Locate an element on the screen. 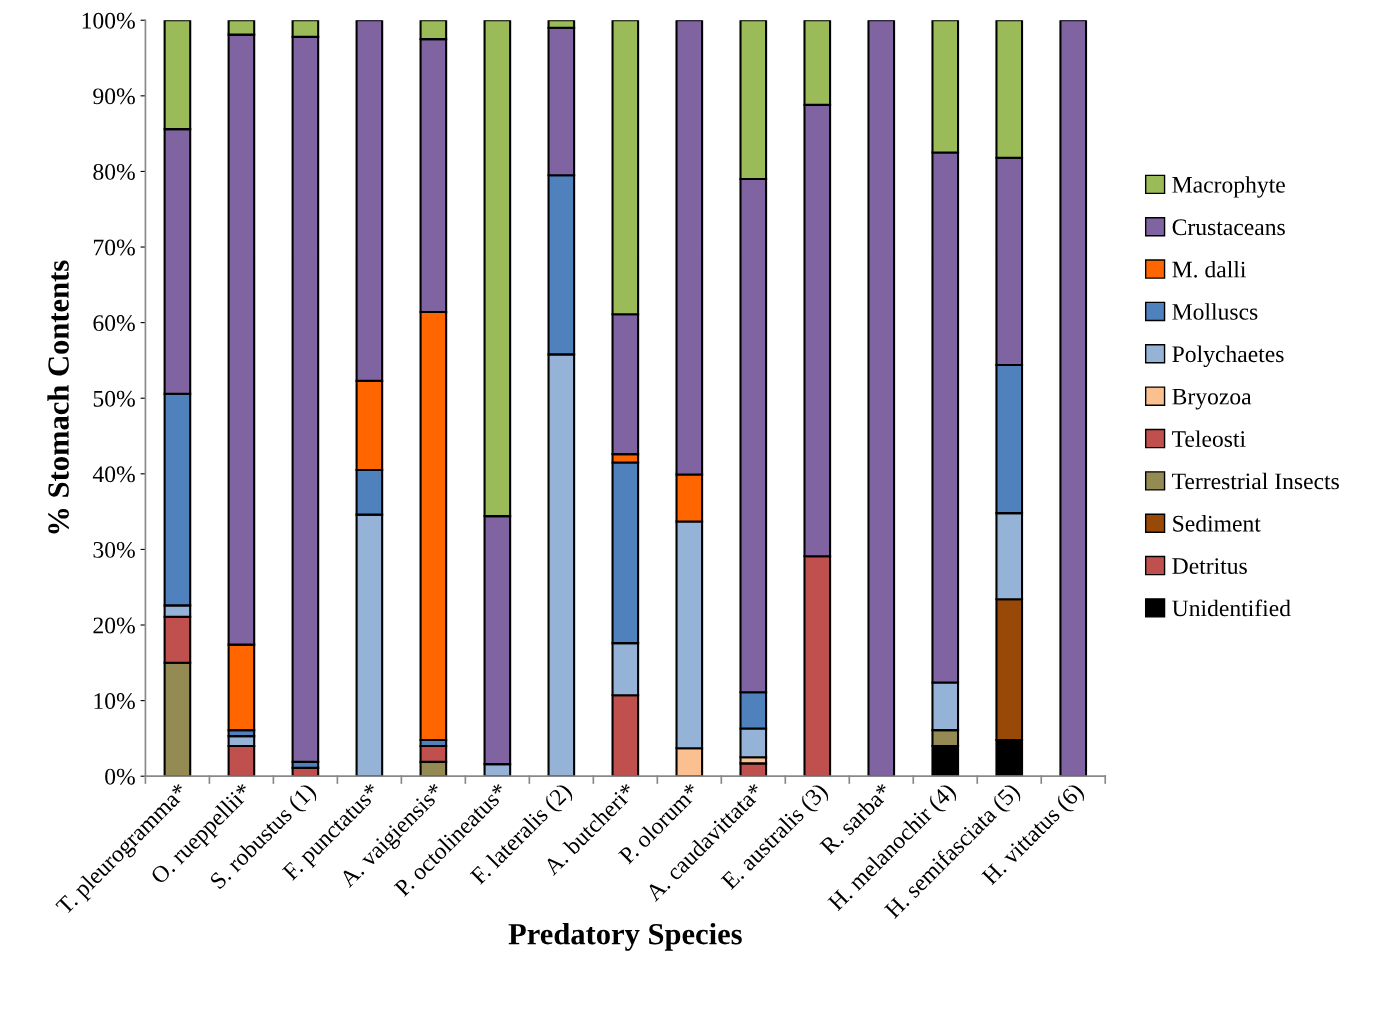 This screenshot has height=1012, width=1385. y-tick-label: 90% is located at coordinates (114, 96).